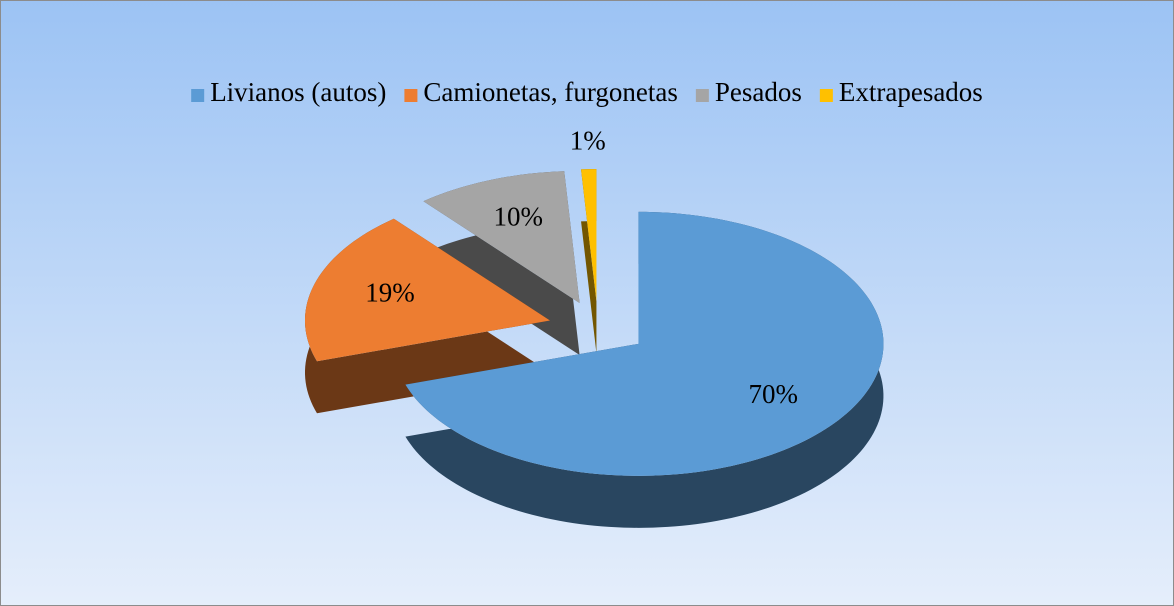  I want to click on legend-item: Livianos (autos), so click(288, 92).